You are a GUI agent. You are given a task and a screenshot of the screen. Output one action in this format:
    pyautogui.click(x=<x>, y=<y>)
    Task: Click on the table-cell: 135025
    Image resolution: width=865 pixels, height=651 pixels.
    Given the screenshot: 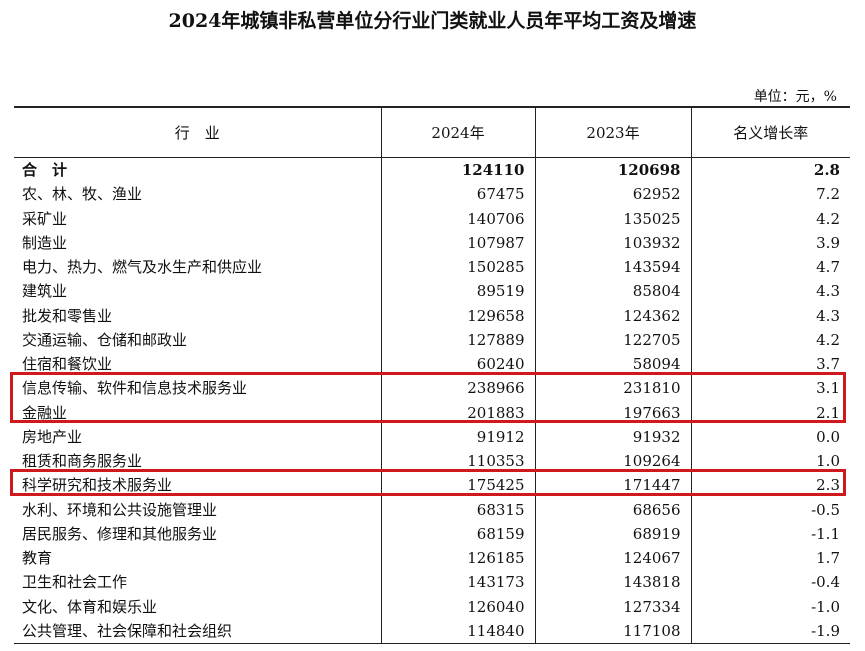 What is the action you would take?
    pyautogui.click(x=612, y=218)
    